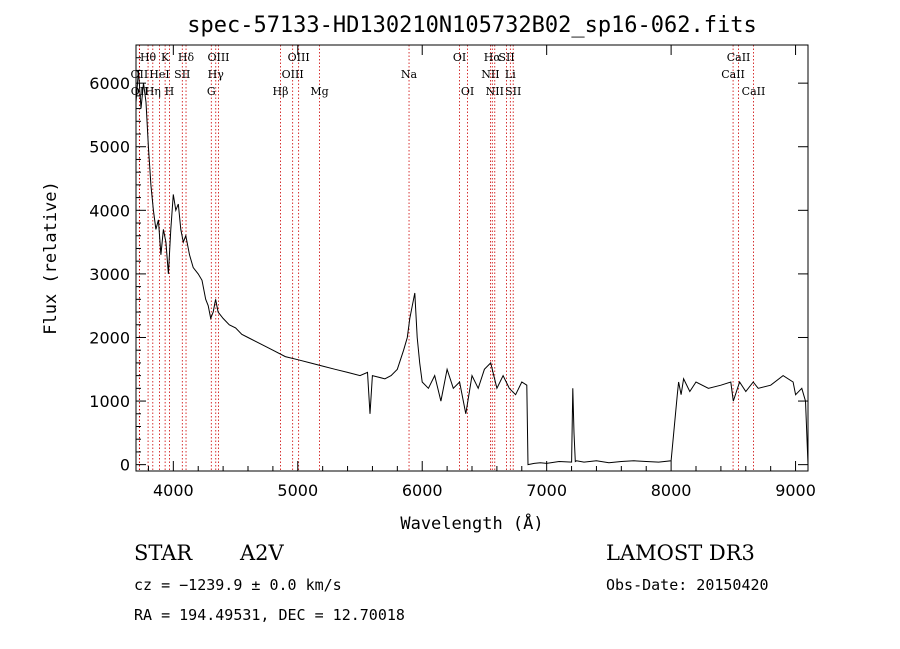  Describe the element at coordinates (109, 83) in the screenshot. I see `y-tick-label: 6000` at that location.